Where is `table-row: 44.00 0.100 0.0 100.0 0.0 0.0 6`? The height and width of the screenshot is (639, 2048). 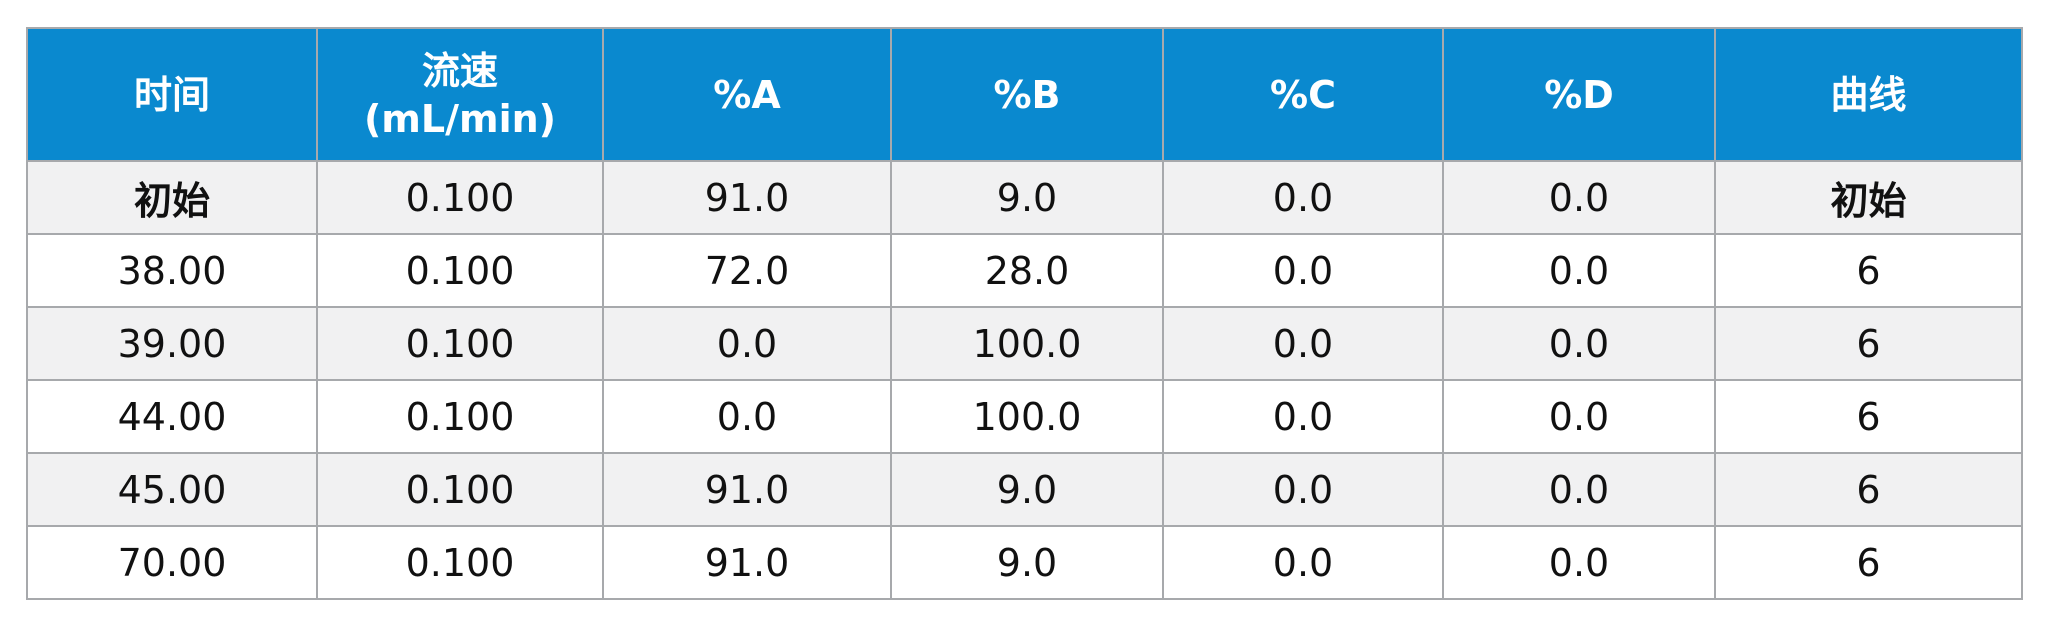
table-row: 44.00 0.100 0.0 100.0 0.0 0.0 6 is located at coordinates (1024, 416).